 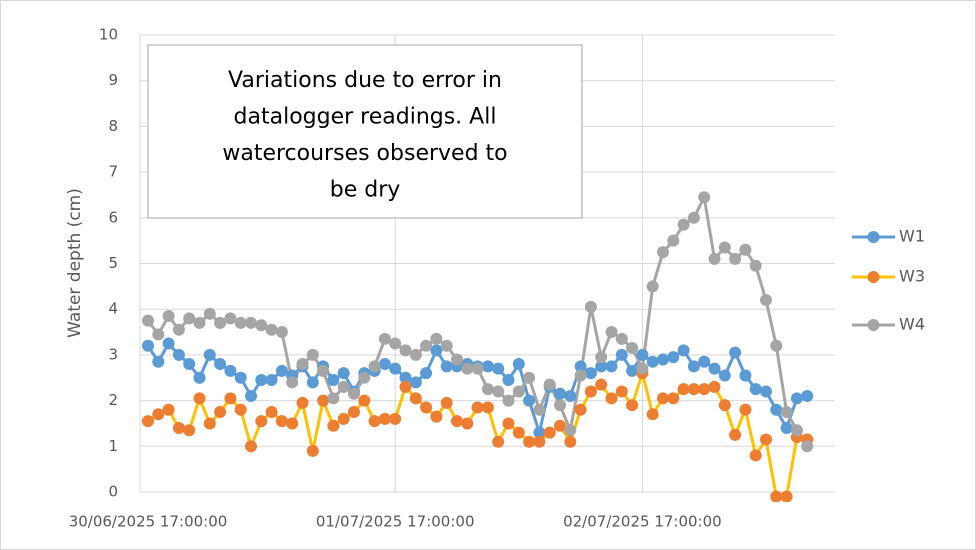 What do you see at coordinates (113, 126) in the screenshot?
I see `y-tick-label: 8` at bounding box center [113, 126].